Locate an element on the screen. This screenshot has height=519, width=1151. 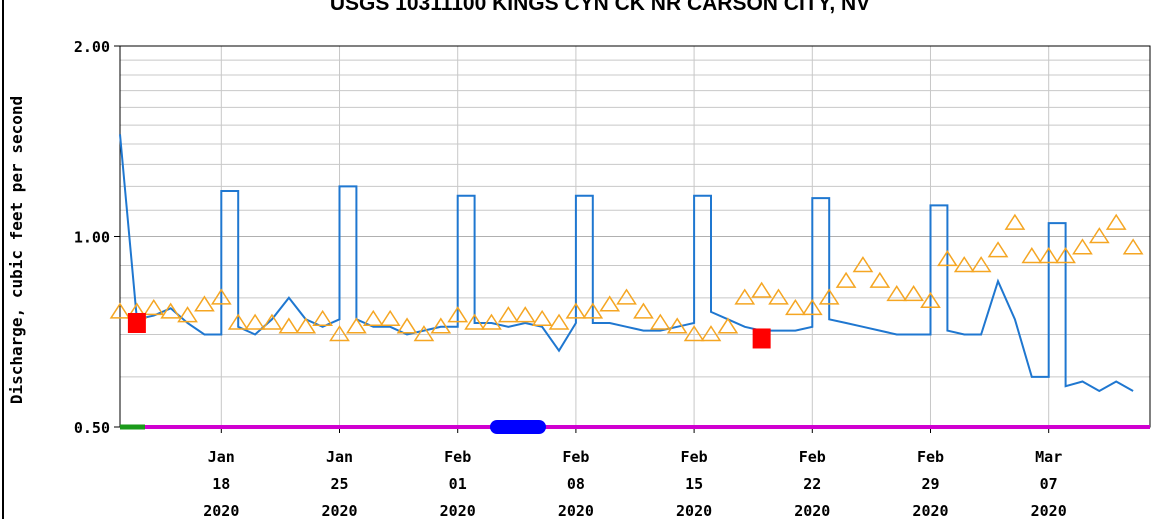
y-tick-label: 2.00 is located at coordinates (92, 47).